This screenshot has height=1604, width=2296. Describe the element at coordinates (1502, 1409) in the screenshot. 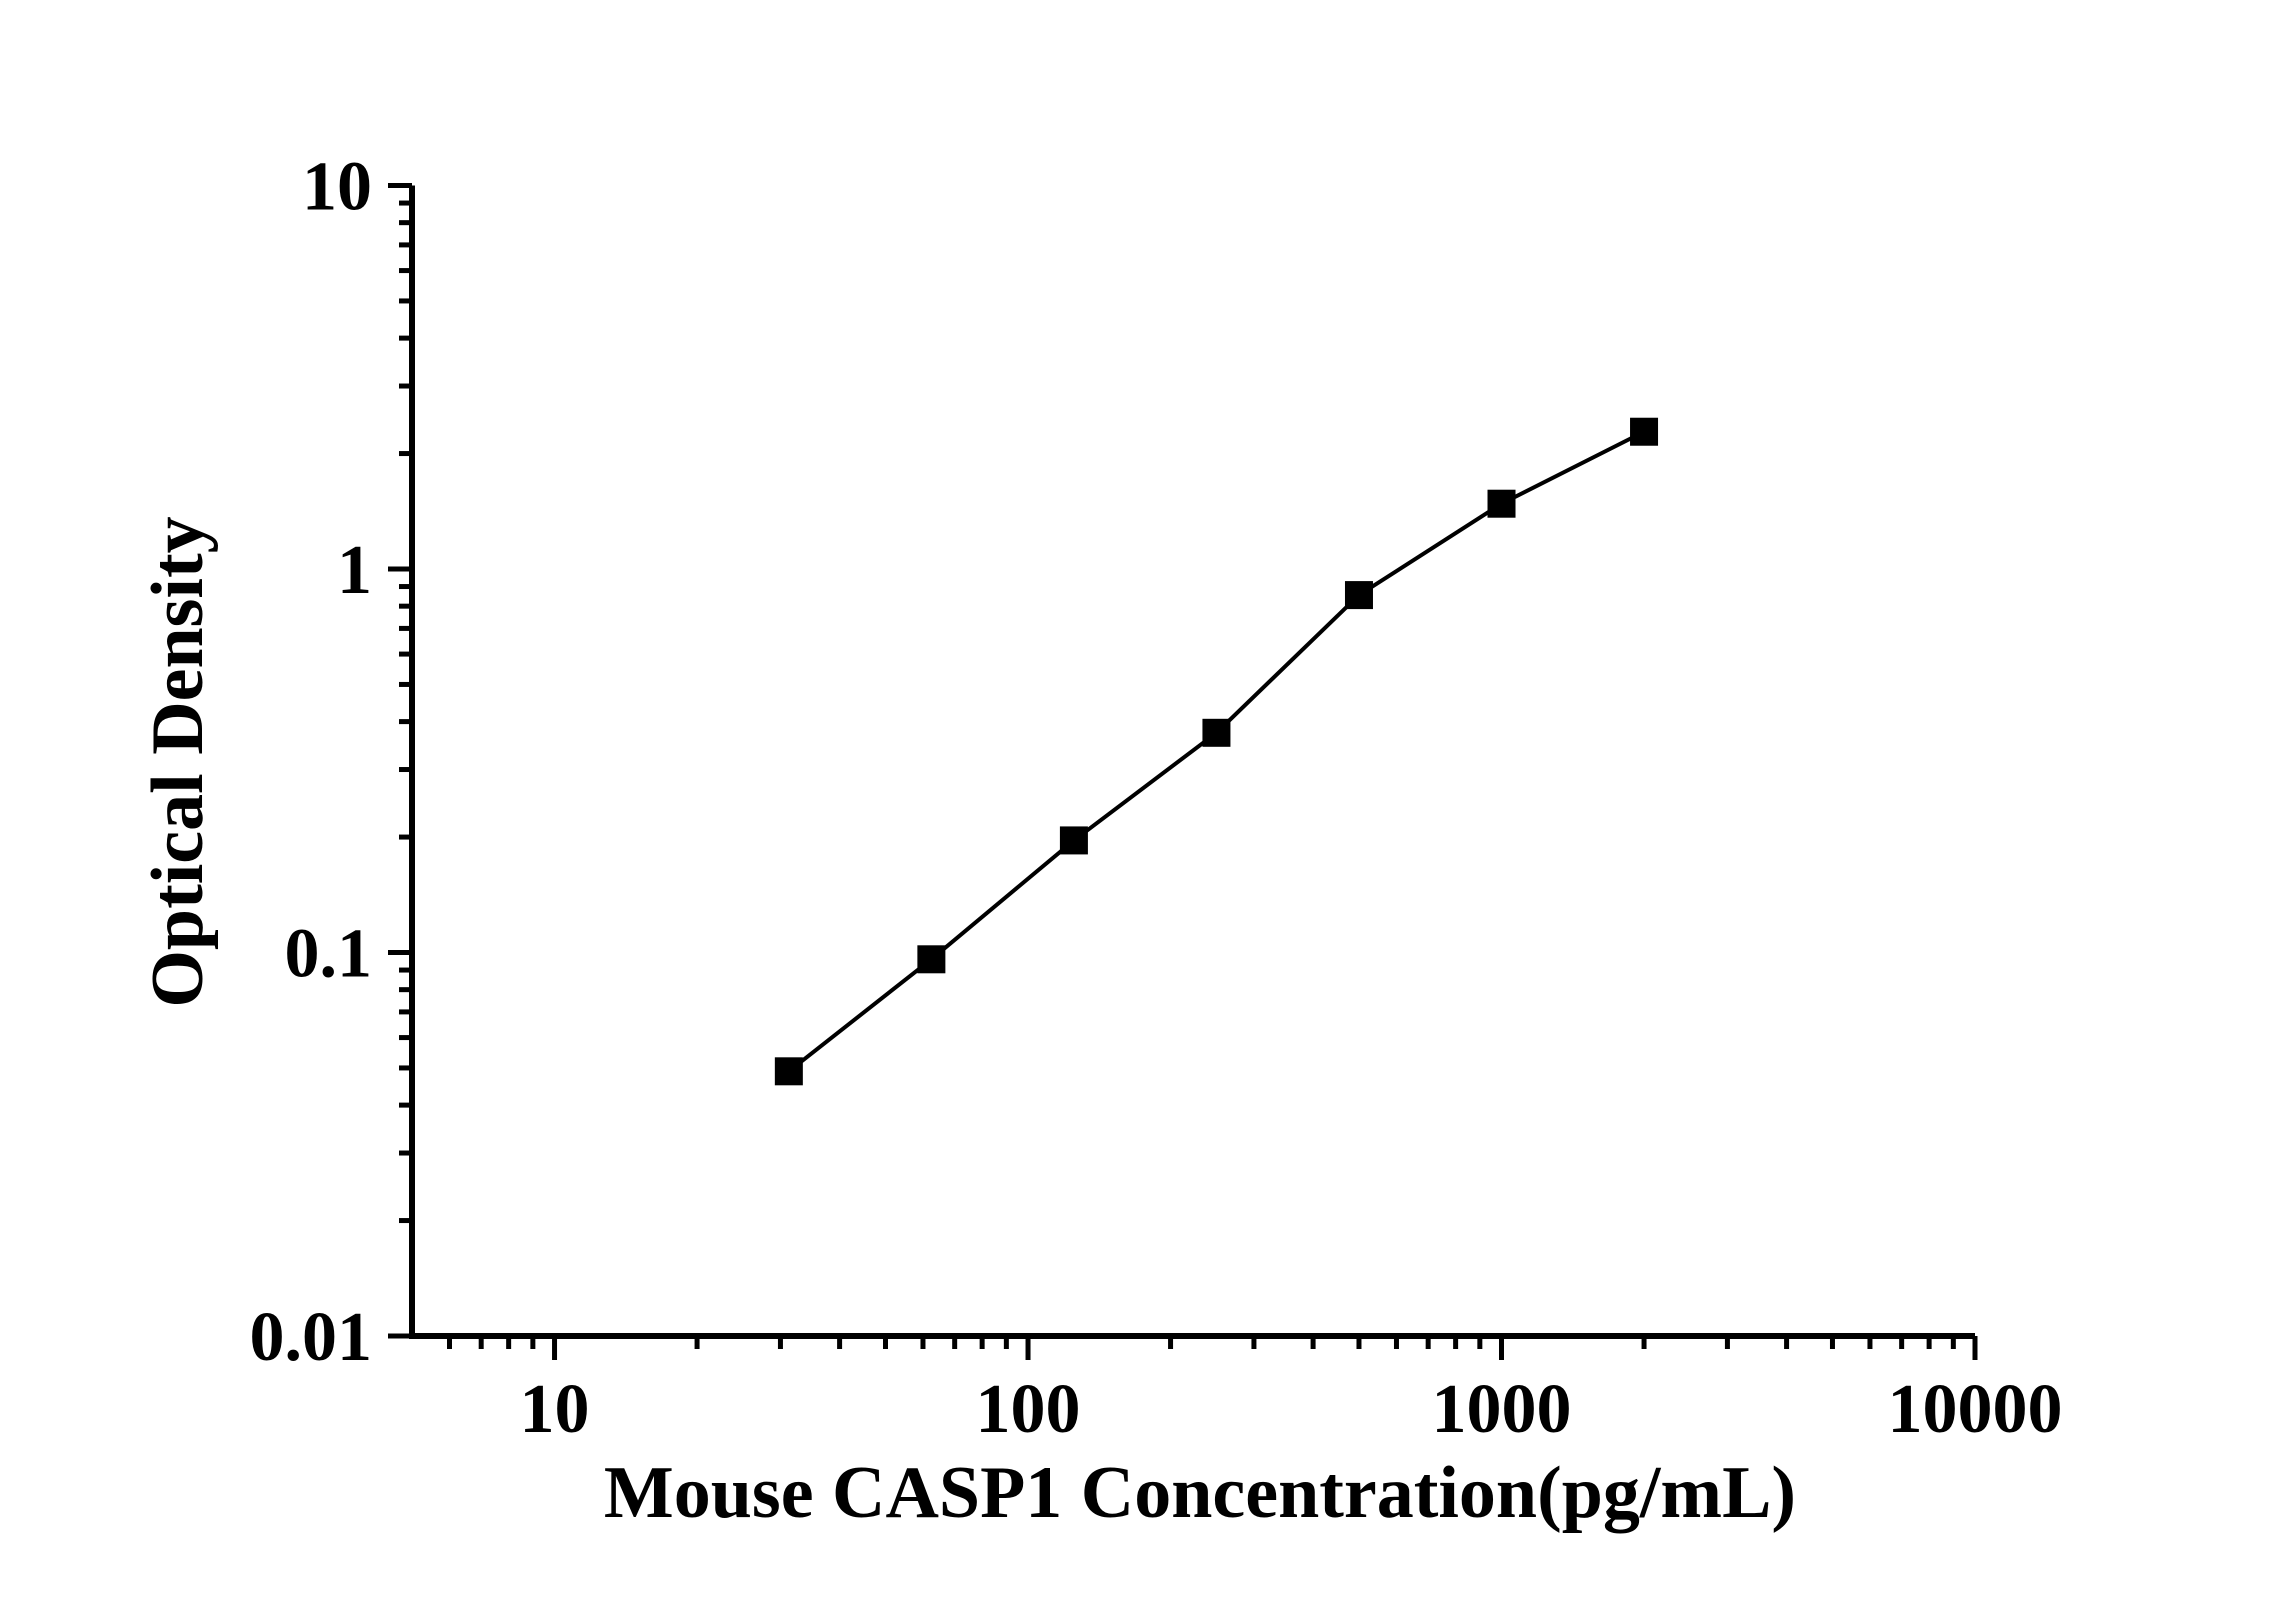

I see `x-tick-label: 1000` at that location.